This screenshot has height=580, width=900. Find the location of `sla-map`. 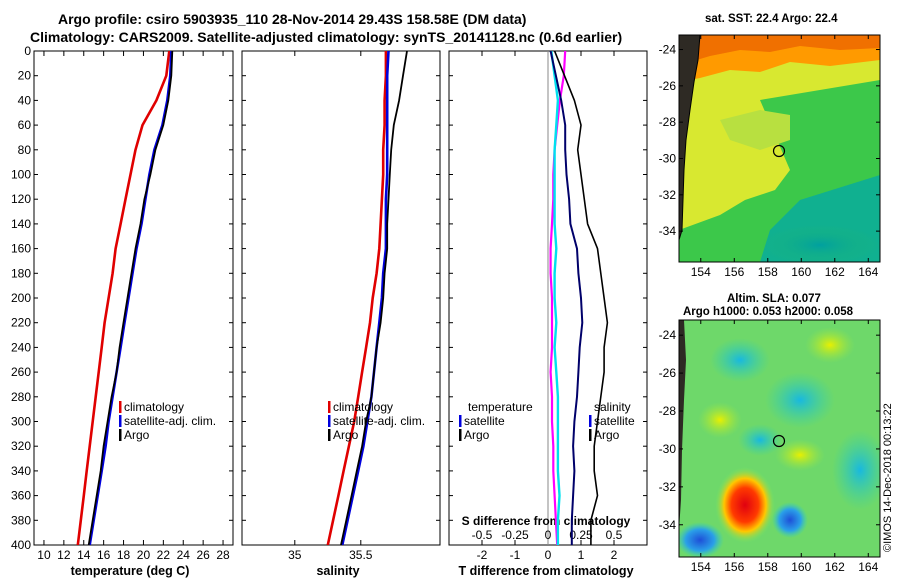

sla-map is located at coordinates (779, 438).